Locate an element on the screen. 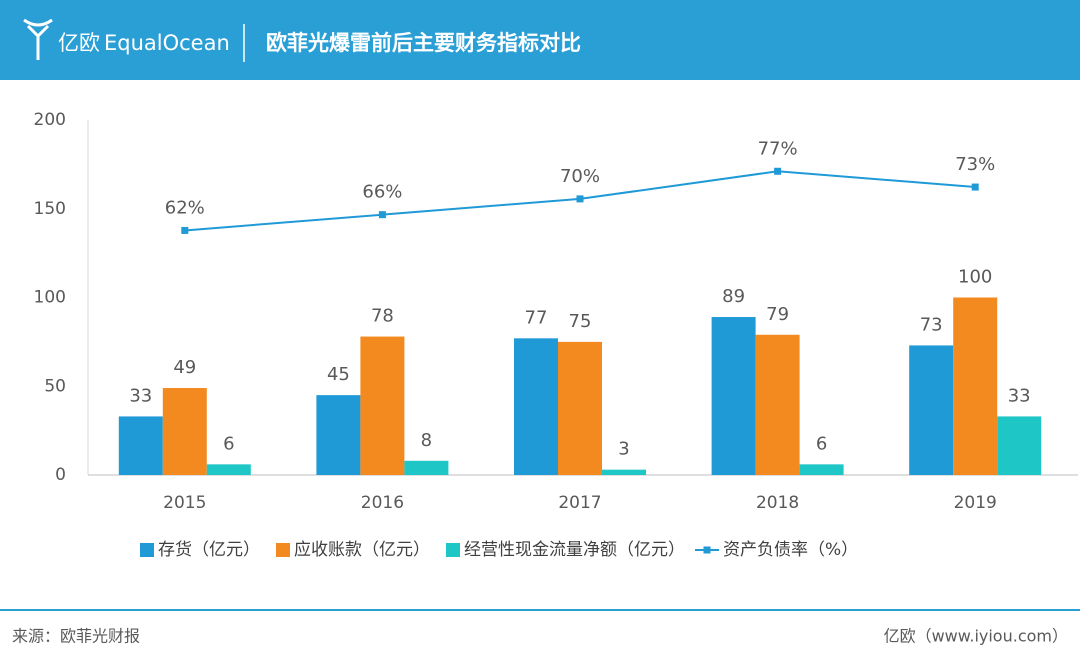 The image size is (1080, 662). data-label: 73 is located at coordinates (931, 324).